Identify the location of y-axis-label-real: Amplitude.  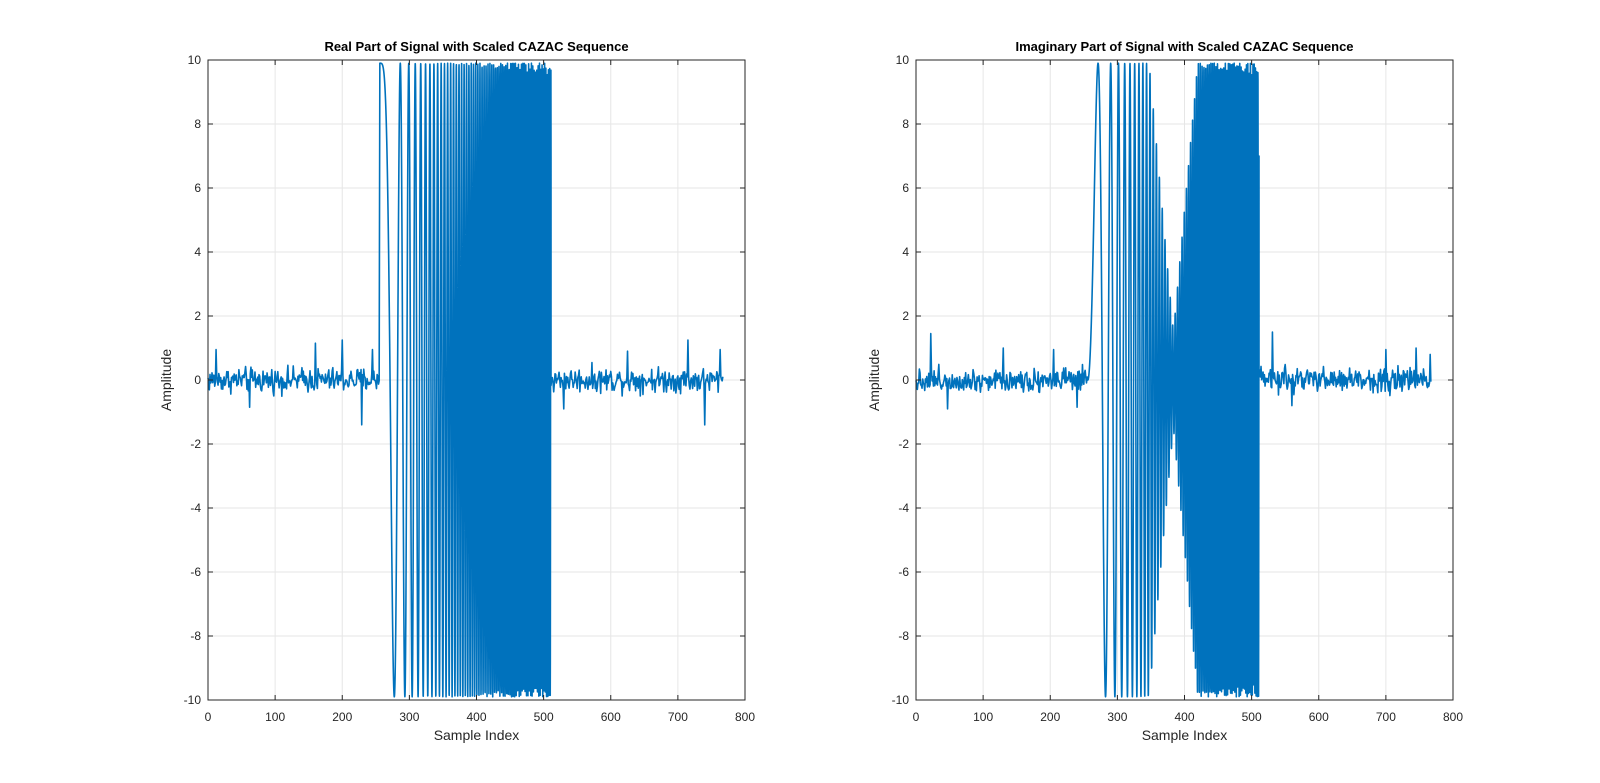
(166, 380).